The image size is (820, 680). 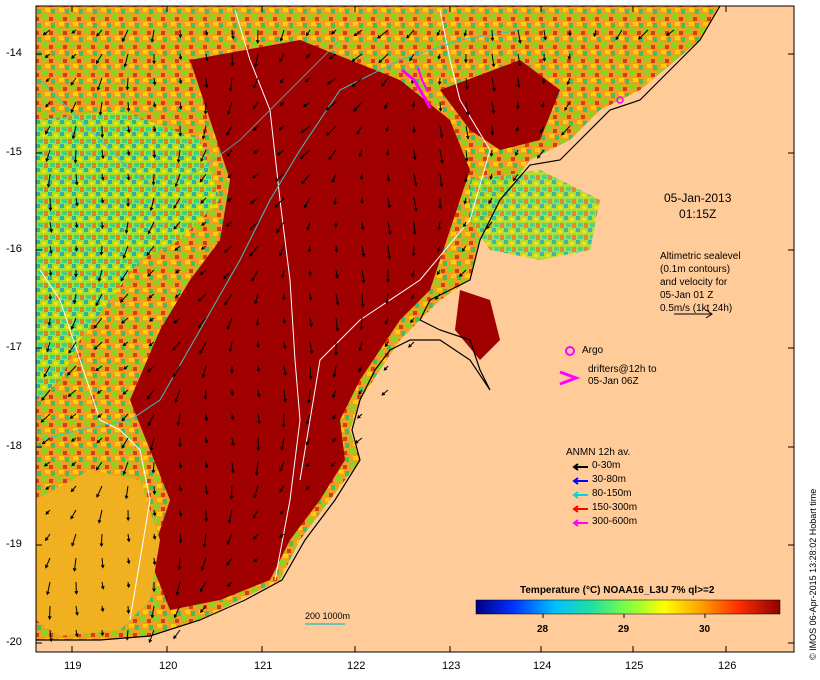 What do you see at coordinates (451, 666) in the screenshot?
I see `x-axis-label: 123` at bounding box center [451, 666].